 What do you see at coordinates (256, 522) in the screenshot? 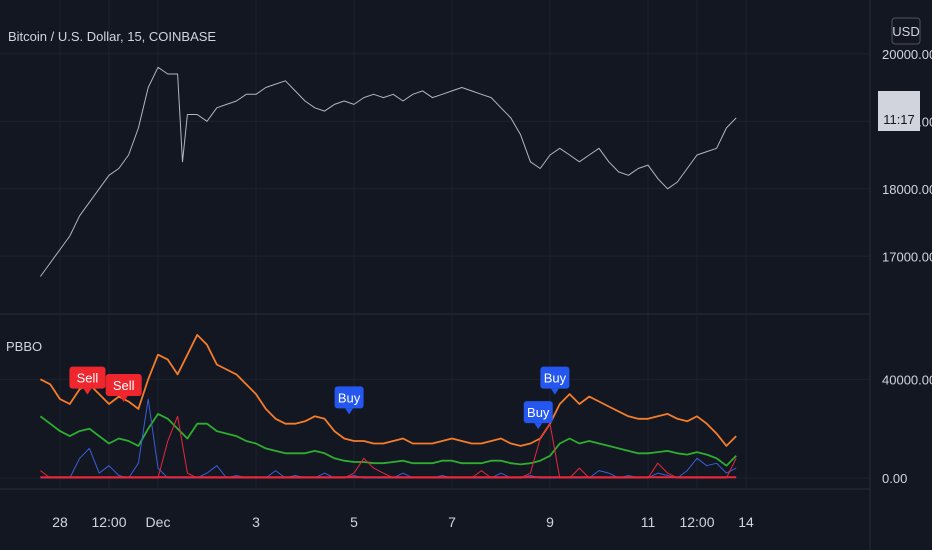
I see `time-tick-label: 3` at bounding box center [256, 522].